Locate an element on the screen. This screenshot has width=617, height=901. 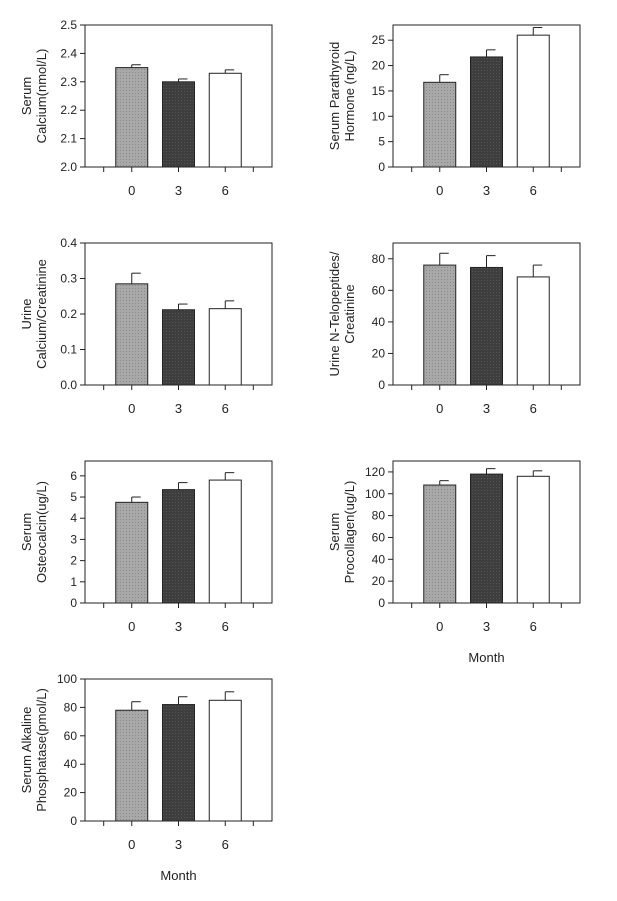
y-tick-label: 6 is located at coordinates (73, 476).